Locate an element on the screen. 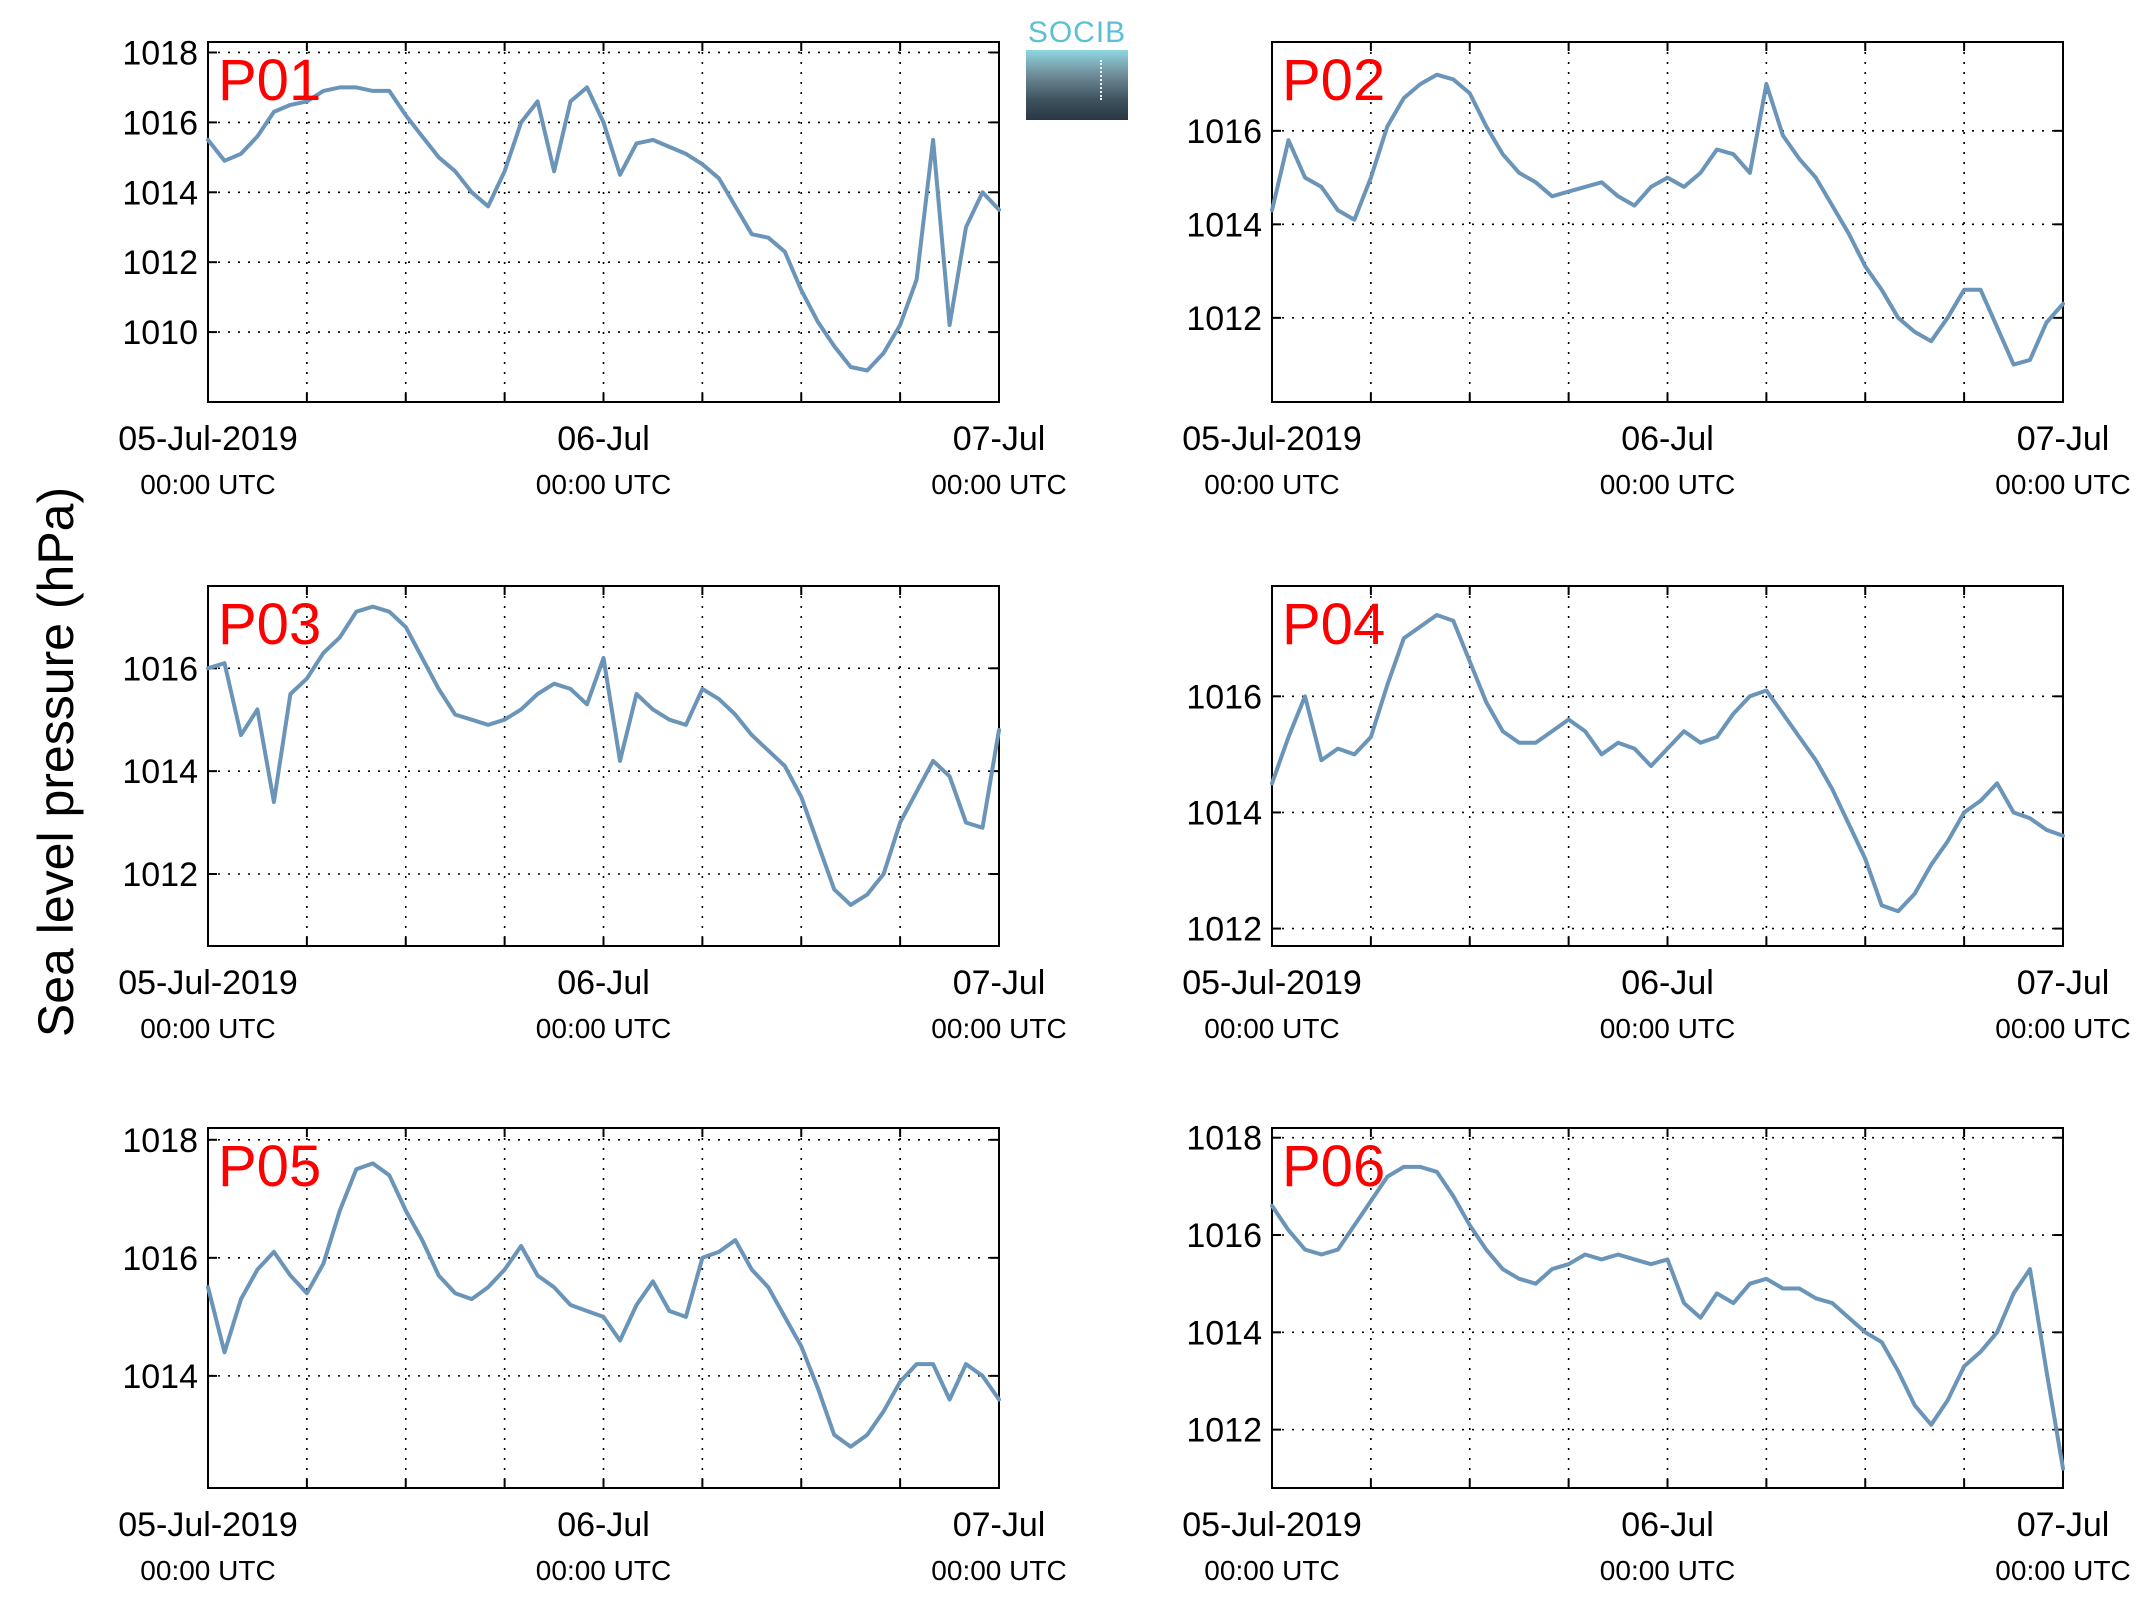 This screenshot has height=1608, width=2142. y-tick-label: 1010 is located at coordinates (160, 333).